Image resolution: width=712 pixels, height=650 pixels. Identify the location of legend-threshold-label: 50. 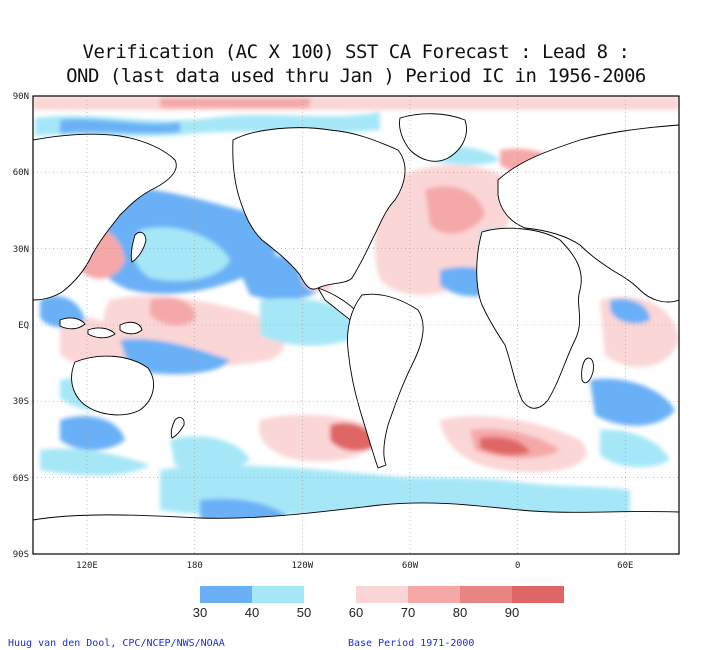
(304, 612).